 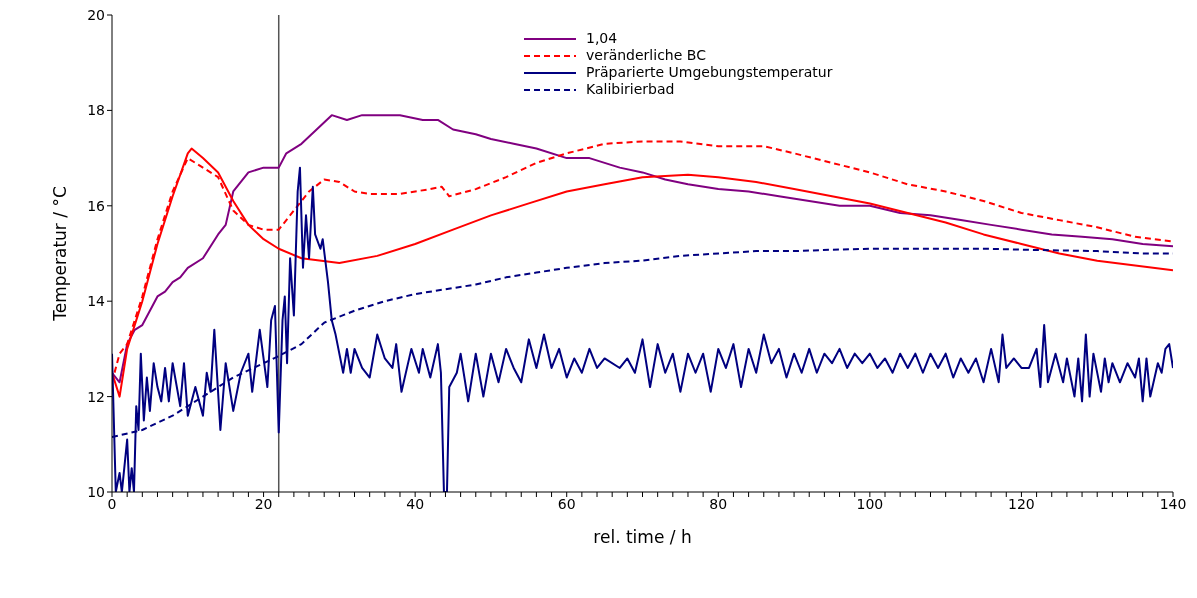 What do you see at coordinates (96, 491) in the screenshot?
I see `y-tick-label: 10` at bounding box center [96, 491].